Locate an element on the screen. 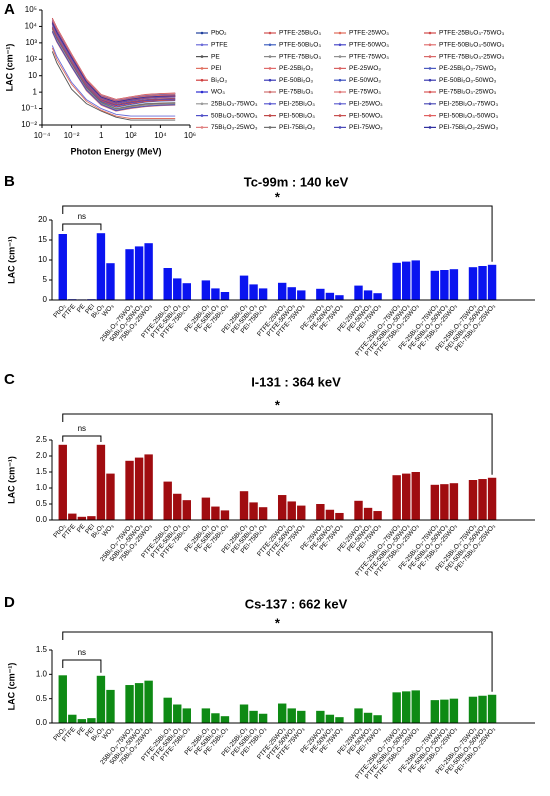 This screenshot has width=550, height=796. legend-label: PTFE-75WO₃ is located at coordinates (369, 56).